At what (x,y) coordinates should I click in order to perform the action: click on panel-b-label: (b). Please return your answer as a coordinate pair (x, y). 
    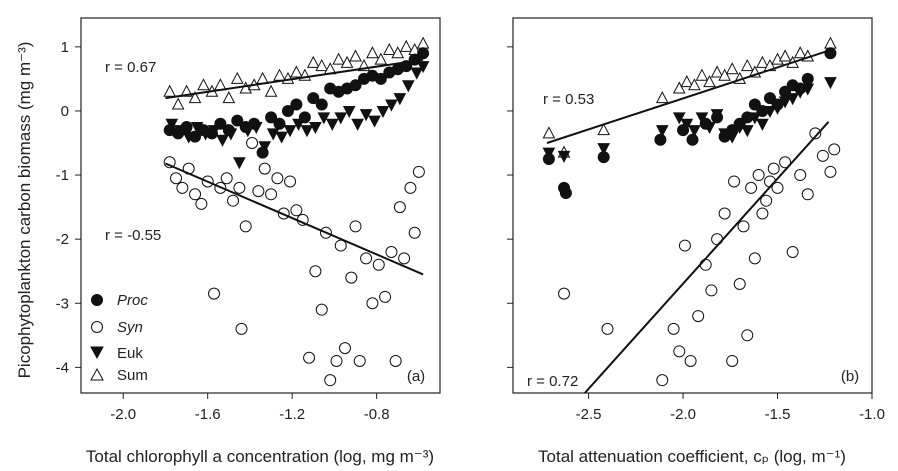
    Looking at the image, I should click on (850, 376).